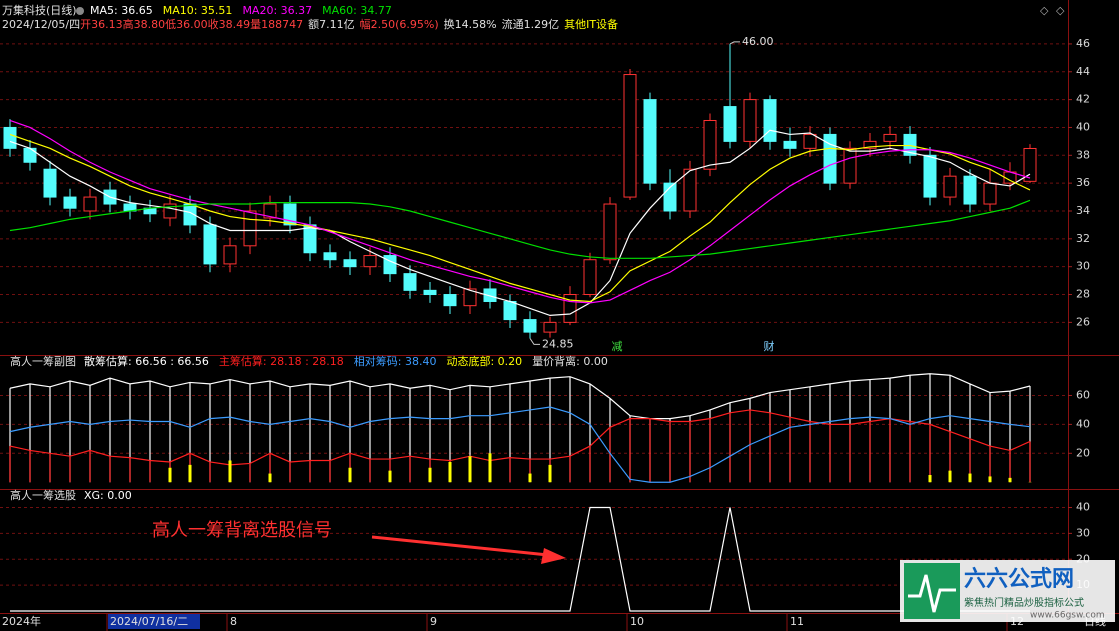  I want to click on y-tick-label: 20, so click(1083, 452).